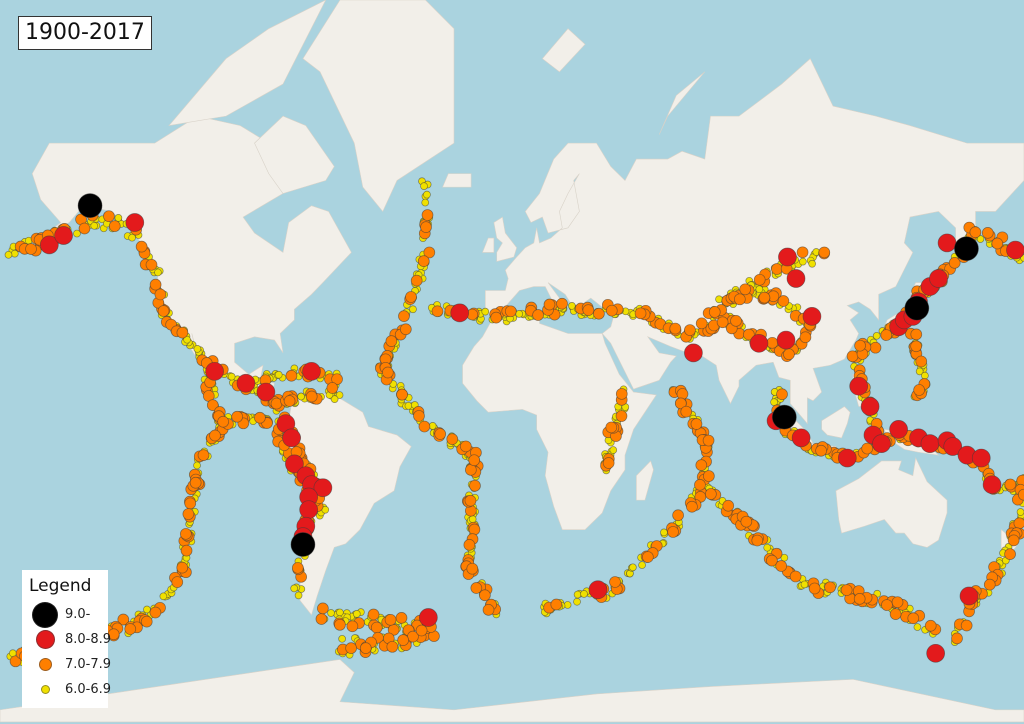 This screenshot has height=724, width=1024. I want to click on legend-item-m9: 9.0-, so click(68, 614).